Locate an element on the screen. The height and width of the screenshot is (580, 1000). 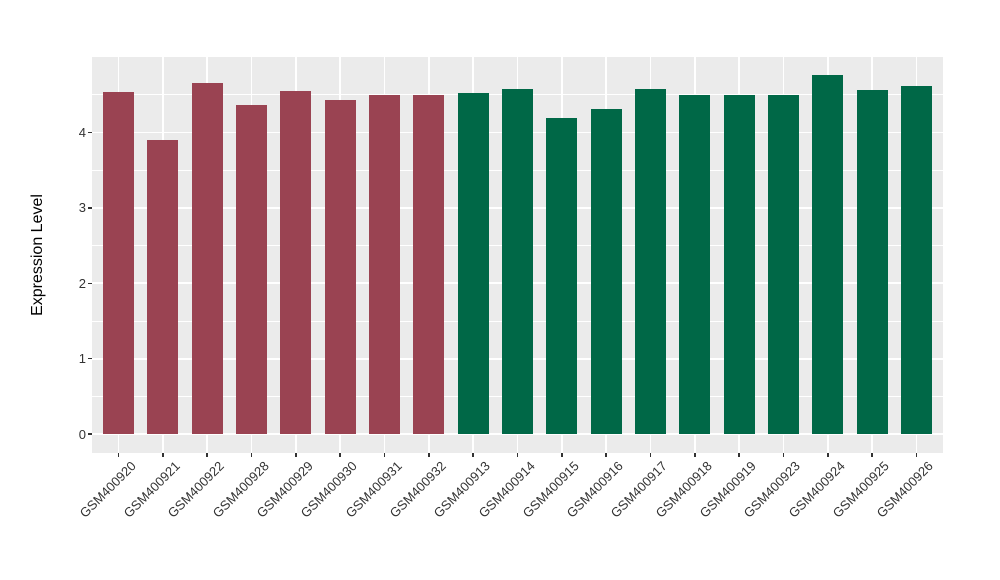
bar-GSM400929 is located at coordinates (296, 262).